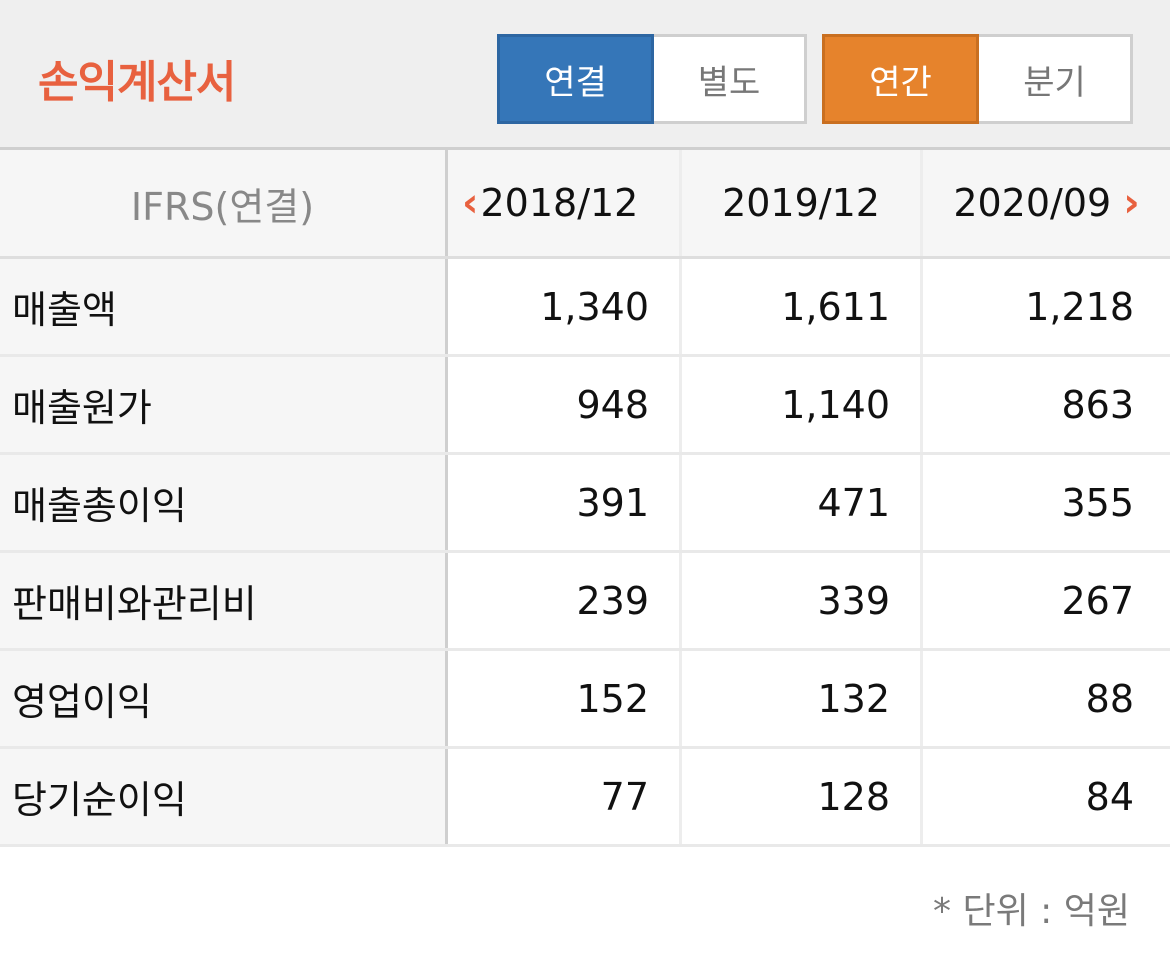 Image resolution: width=1170 pixels, height=962 pixels. What do you see at coordinates (1109, 796) in the screenshot?
I see `table-cell: 84` at bounding box center [1109, 796].